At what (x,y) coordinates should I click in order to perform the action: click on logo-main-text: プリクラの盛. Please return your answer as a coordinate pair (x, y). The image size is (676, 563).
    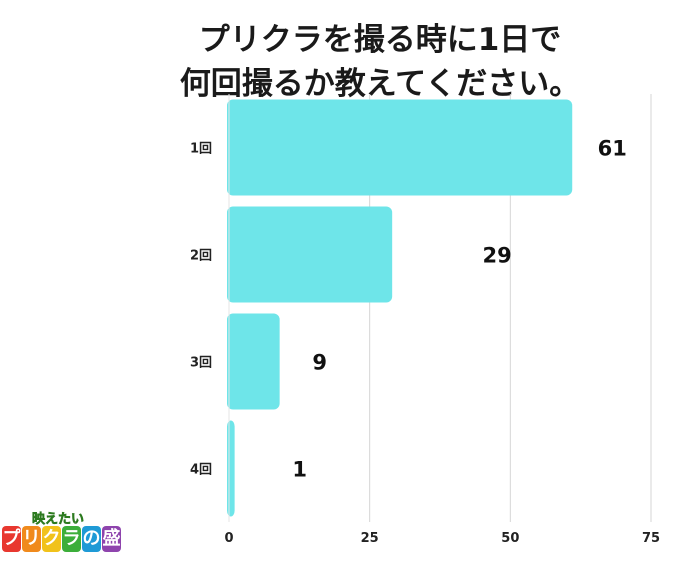
    Looking at the image, I should click on (61, 539).